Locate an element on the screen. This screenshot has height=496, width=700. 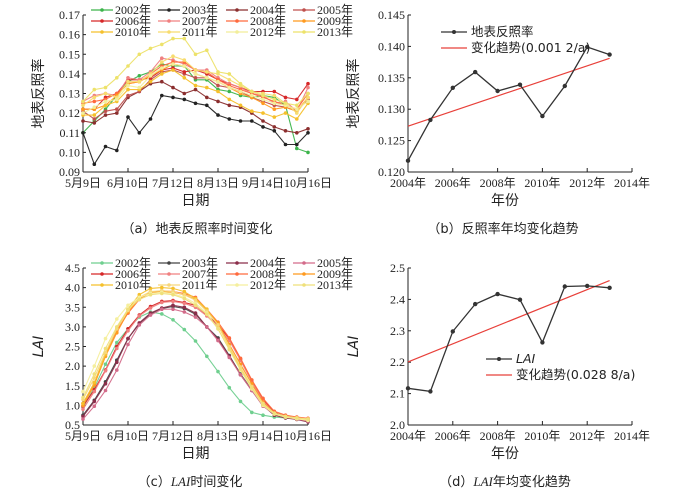
legend-item: 2003年 is located at coordinates (188, 10).